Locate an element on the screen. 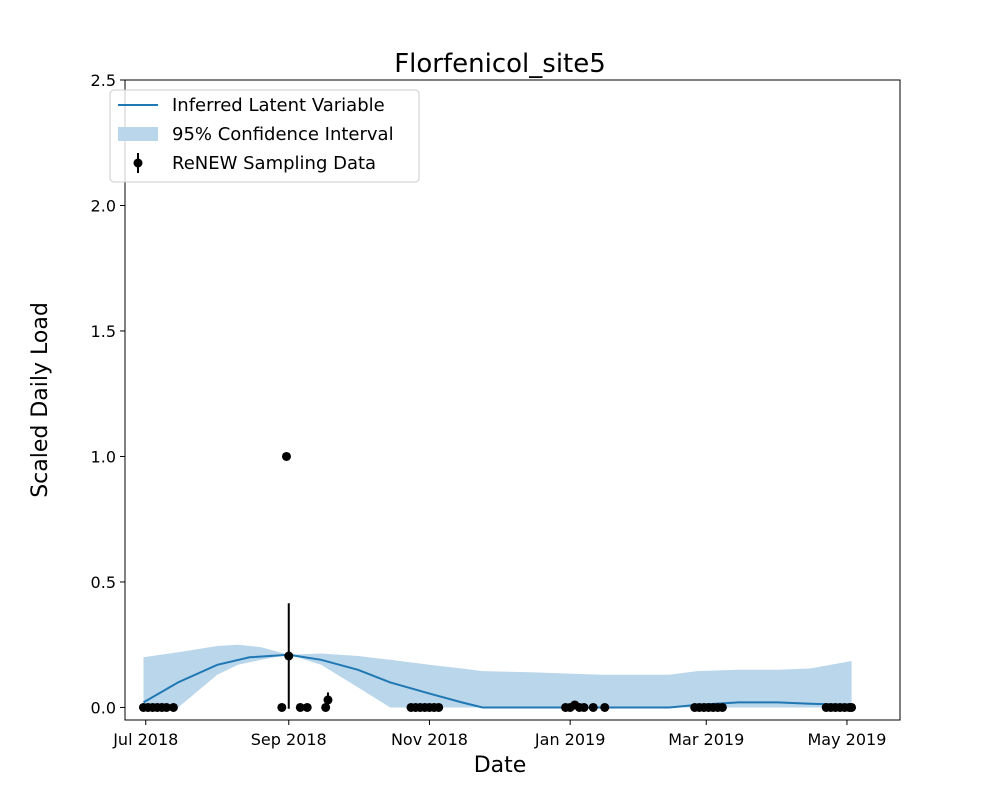 The image size is (1000, 800). x-tick-label: Mar 2019 is located at coordinates (706, 739).